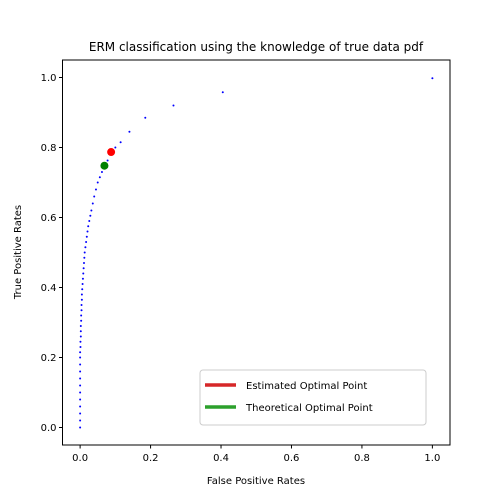 This screenshot has width=500, height=500. What do you see at coordinates (104, 165) in the screenshot?
I see `theoretical-optimal-point` at bounding box center [104, 165].